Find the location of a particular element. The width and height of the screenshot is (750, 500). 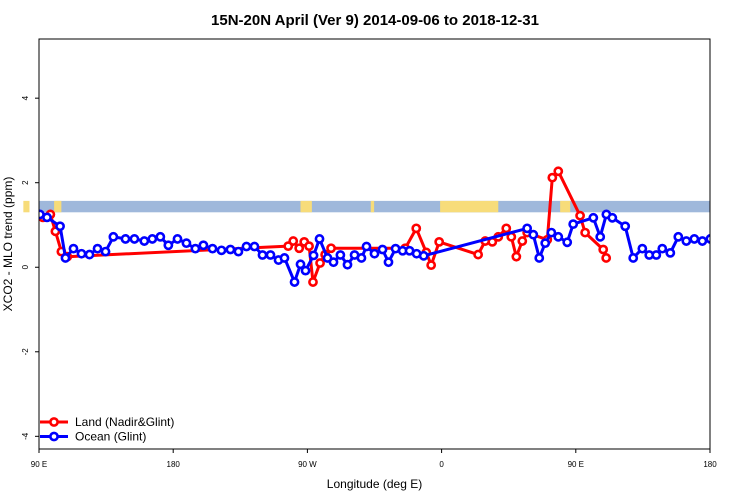

y-tick-label: 4 is located at coordinates (25, 97).